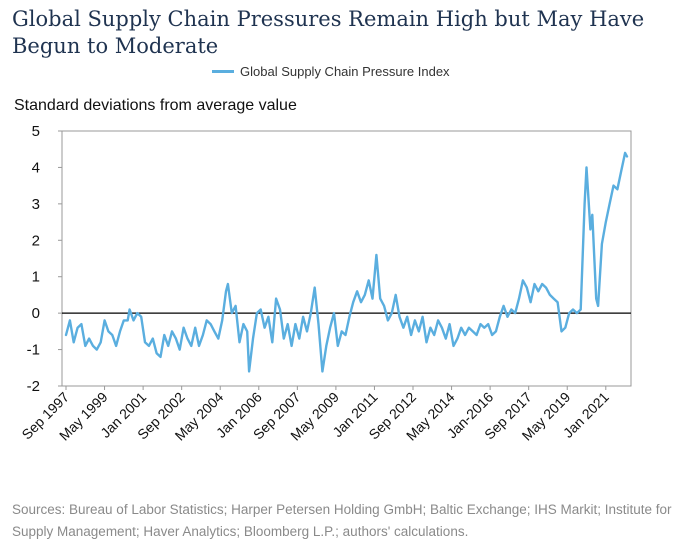 This screenshot has height=548, width=680. Describe the element at coordinates (36, 131) in the screenshot. I see `y-tick-label: 5` at that location.